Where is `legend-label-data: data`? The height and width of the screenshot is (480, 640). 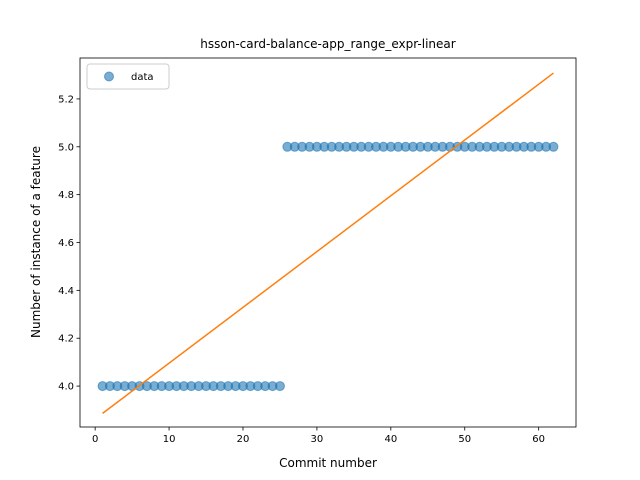 legend-label-data: data is located at coordinates (142, 77).